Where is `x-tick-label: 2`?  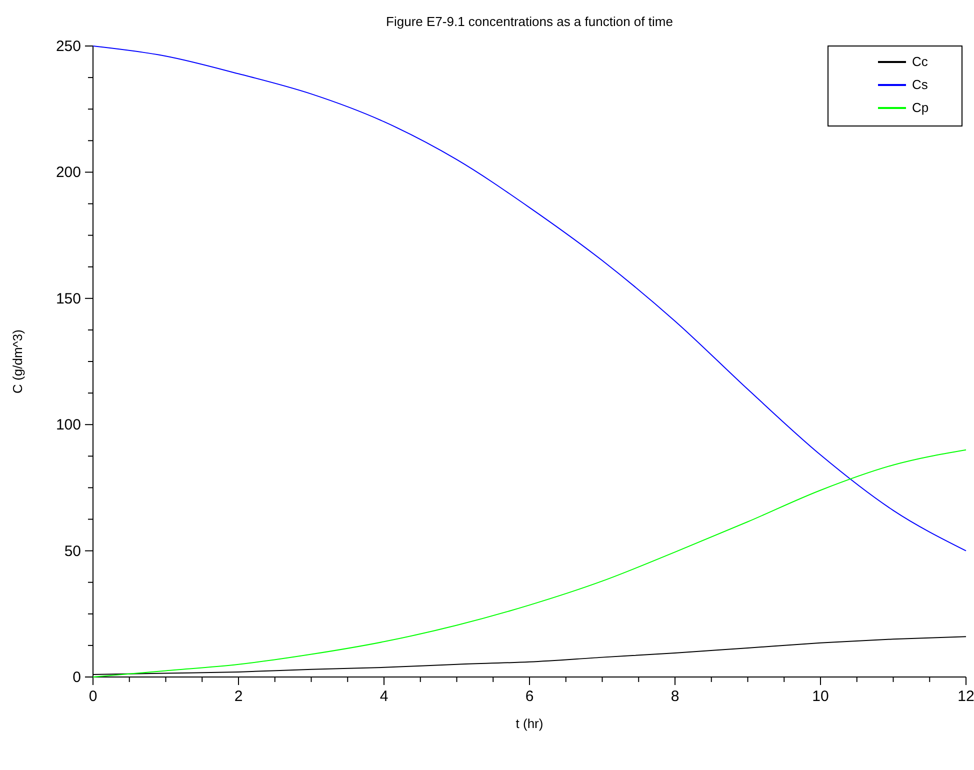 x-tick-label: 2 is located at coordinates (238, 696).